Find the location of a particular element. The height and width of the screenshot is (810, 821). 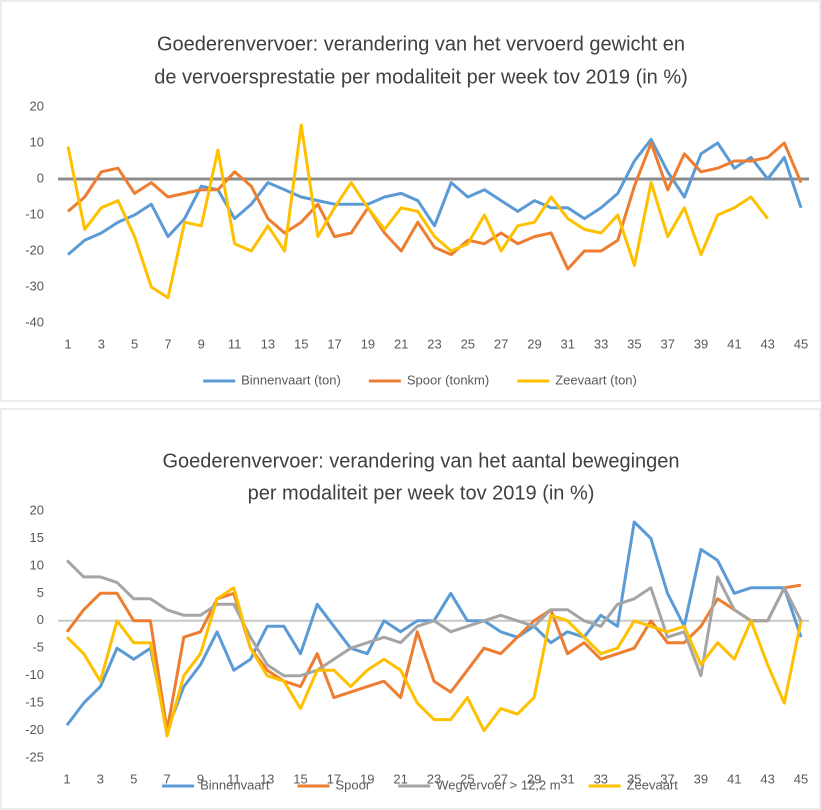

legend-label: Binnenvaart (ton) is located at coordinates (291, 379).